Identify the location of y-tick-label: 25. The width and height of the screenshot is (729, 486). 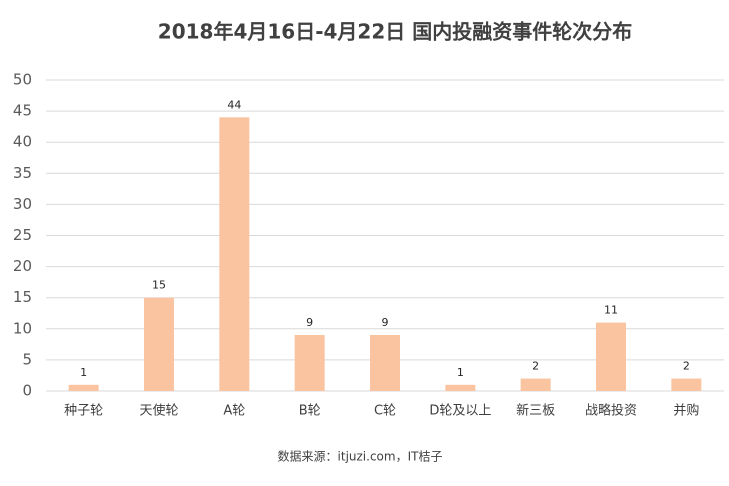
(22, 235).